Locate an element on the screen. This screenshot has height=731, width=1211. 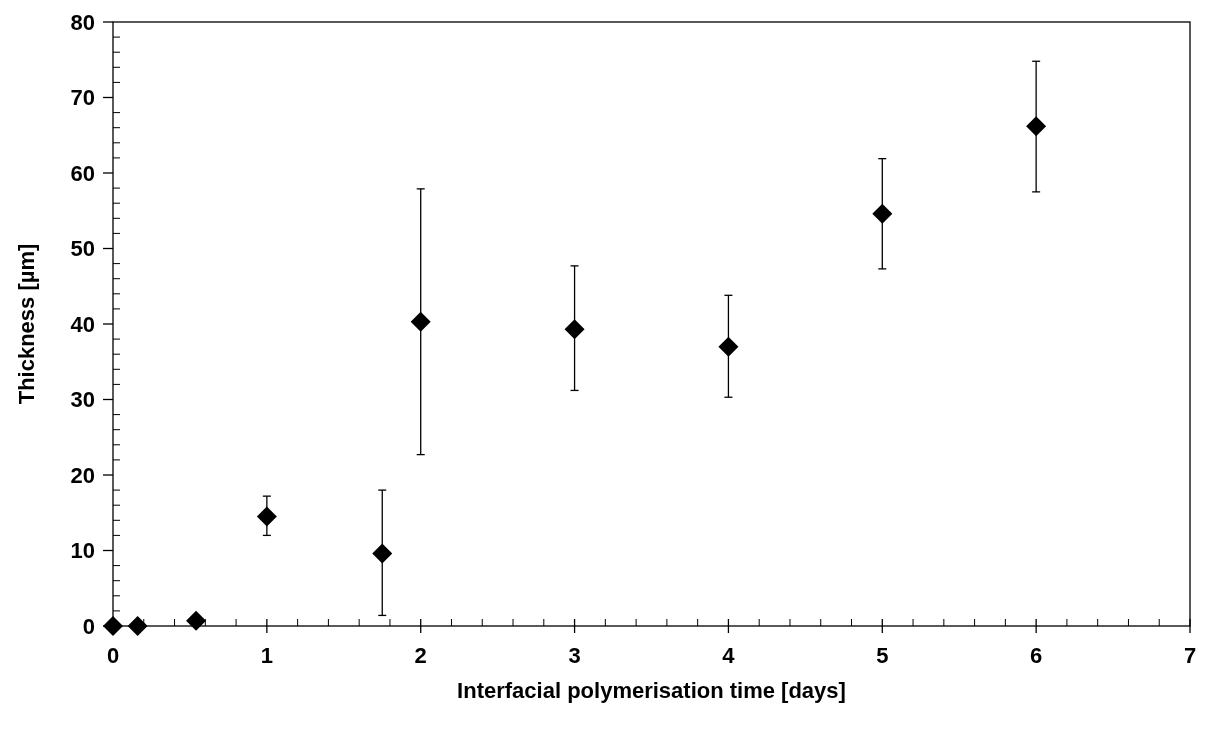
x-tick-label: 6 is located at coordinates (1036, 655).